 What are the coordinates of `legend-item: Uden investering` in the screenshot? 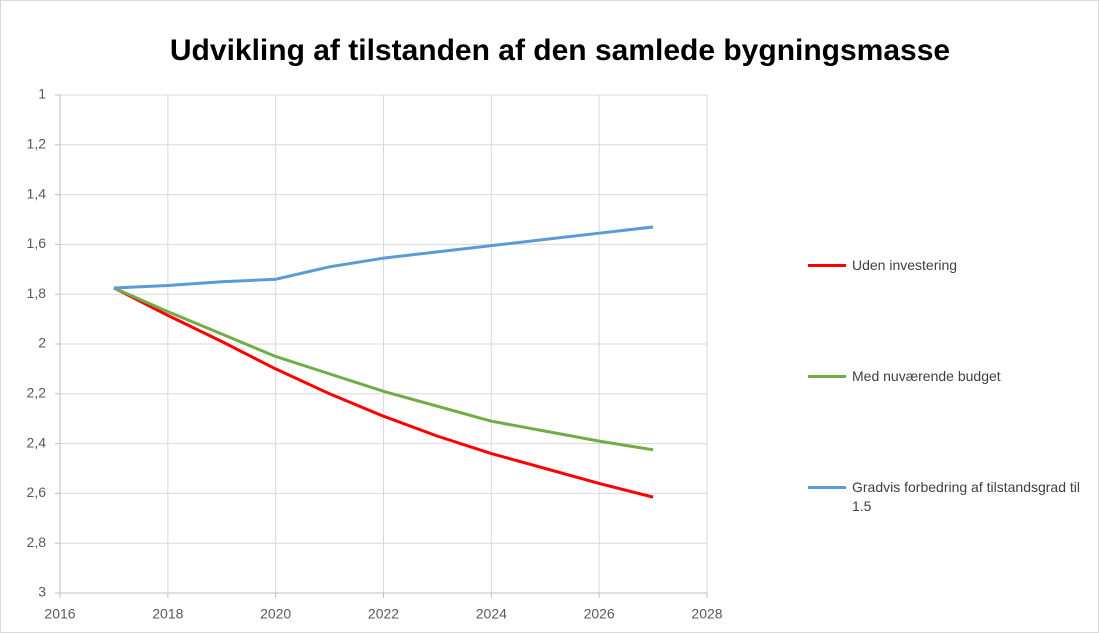 It's located at (950, 265).